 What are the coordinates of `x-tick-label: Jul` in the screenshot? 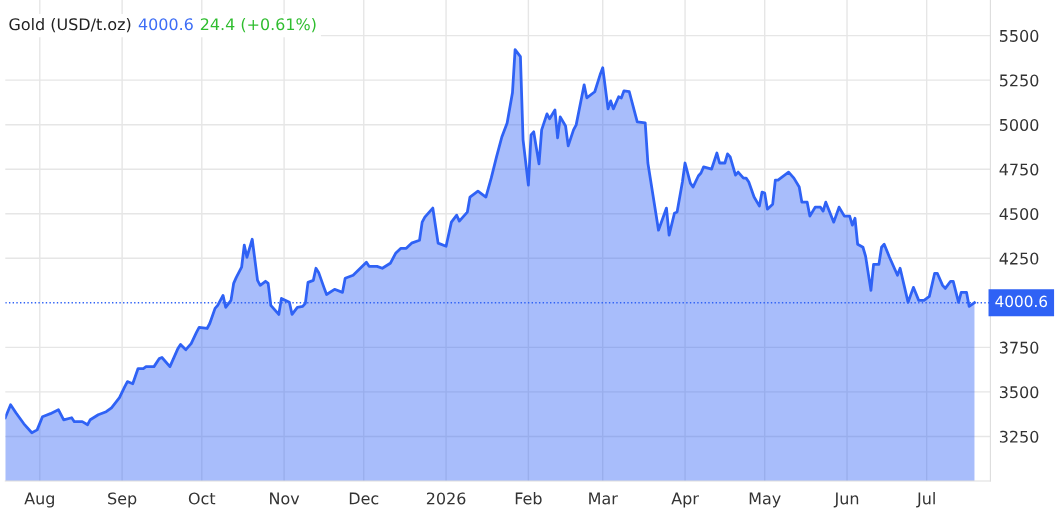 It's located at (925, 500).